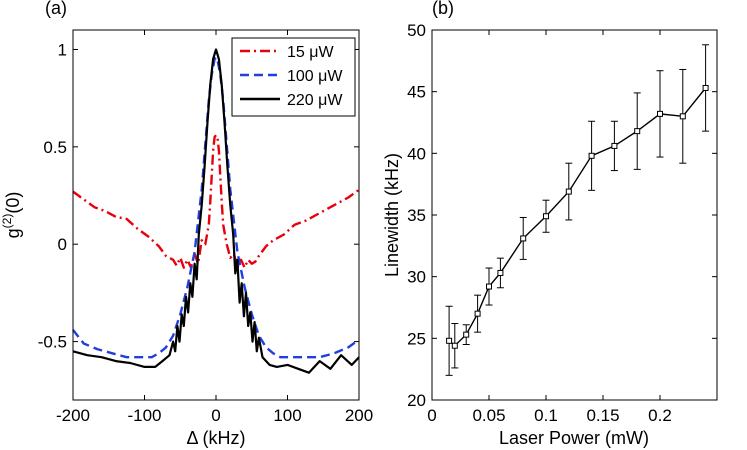  What do you see at coordinates (416, 215) in the screenshot?
I see `b-ytick-label: 35` at bounding box center [416, 215].